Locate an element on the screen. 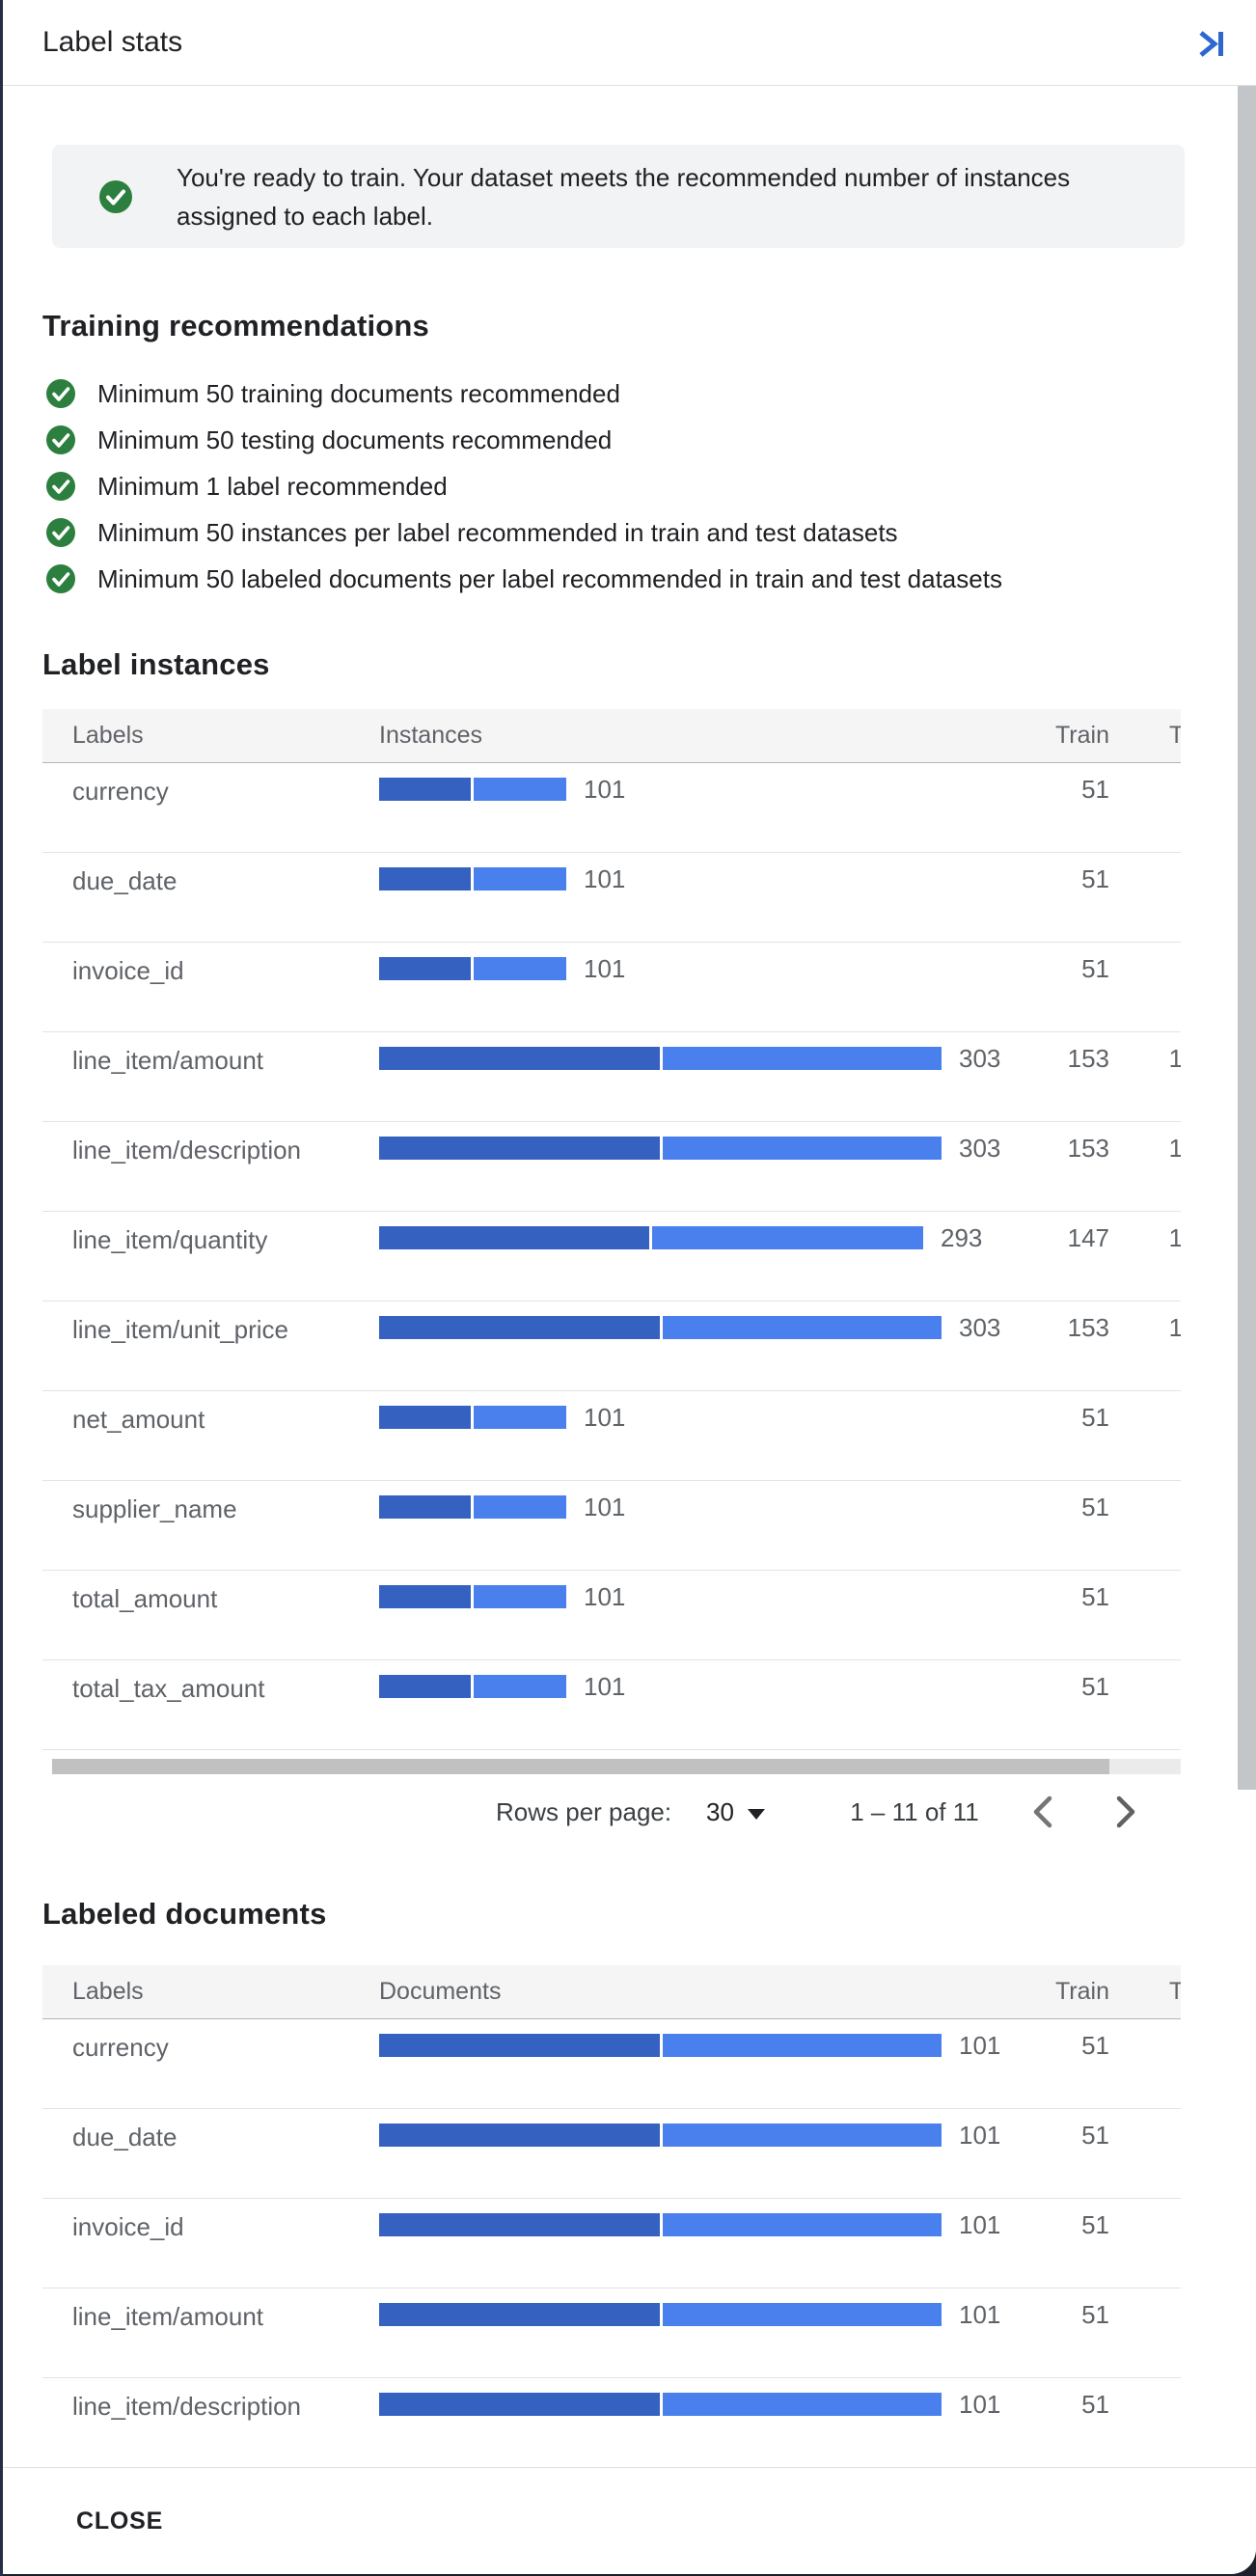 This screenshot has height=2576, width=1256. chevron-right-icon is located at coordinates (1125, 1811).